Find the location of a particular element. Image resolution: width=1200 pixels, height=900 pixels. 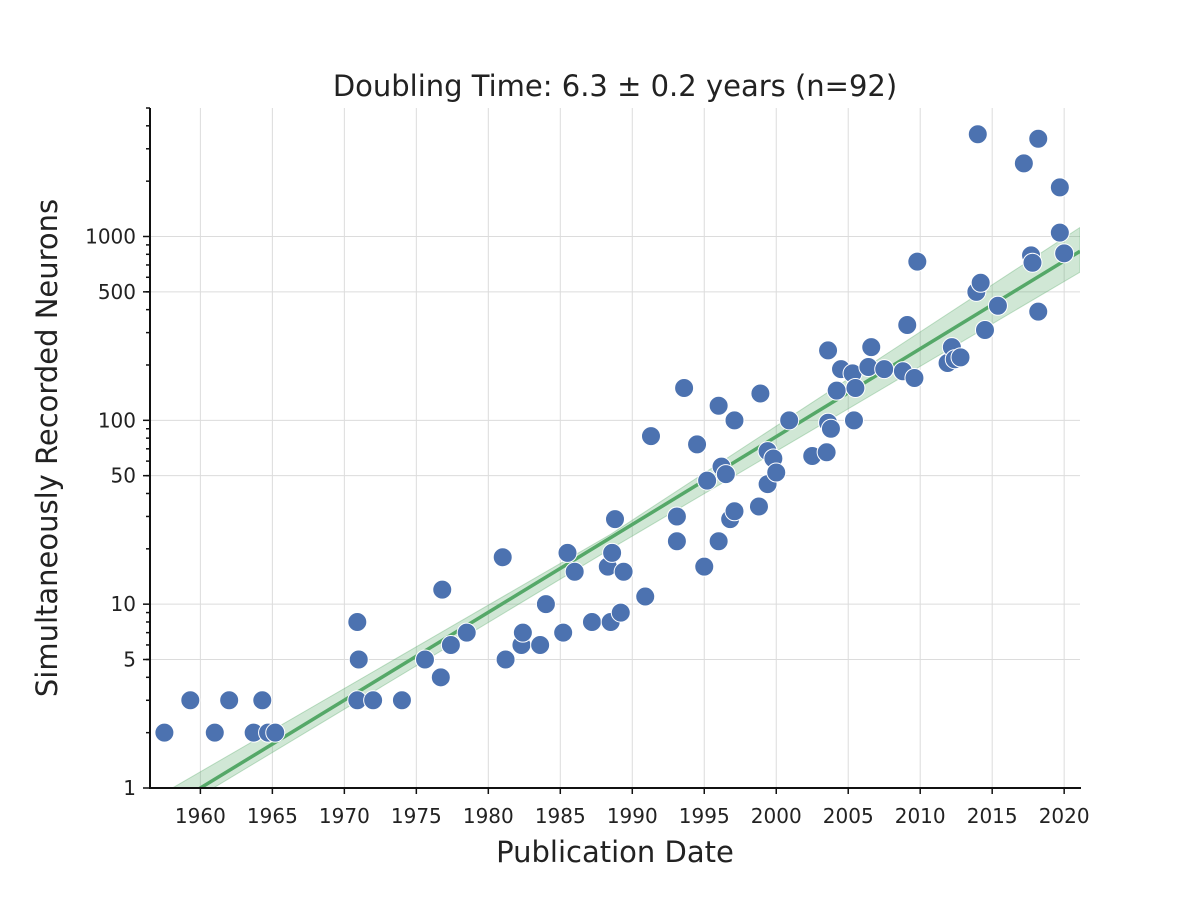

x-tick-label: 1990 is located at coordinates (632, 816).